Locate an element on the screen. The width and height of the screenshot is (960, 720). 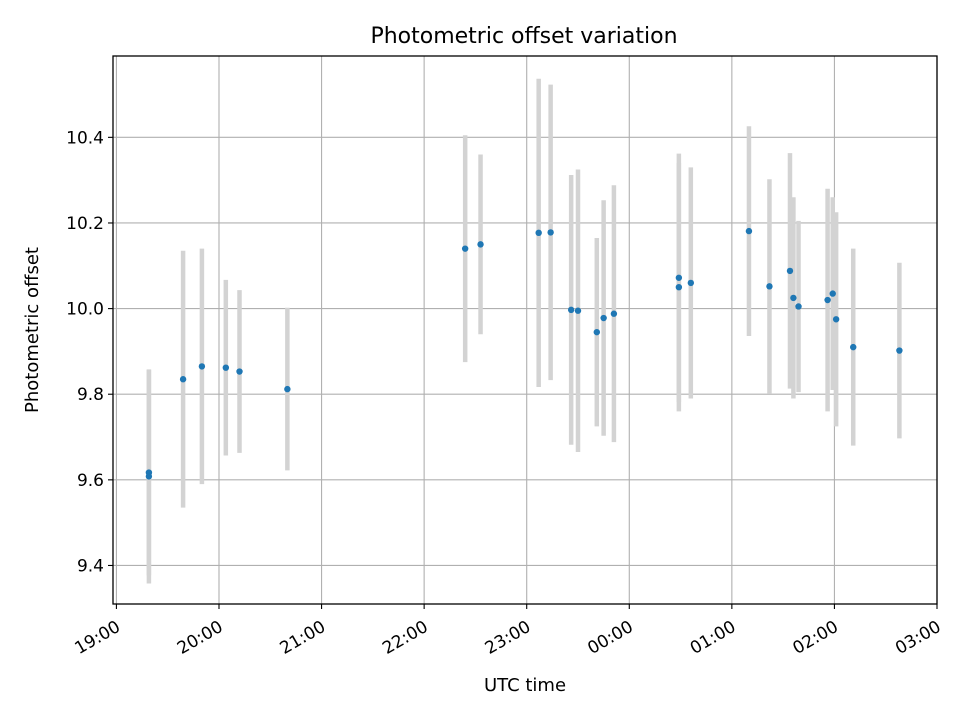
chart-title: Photometric offset variation is located at coordinates (523, 36).